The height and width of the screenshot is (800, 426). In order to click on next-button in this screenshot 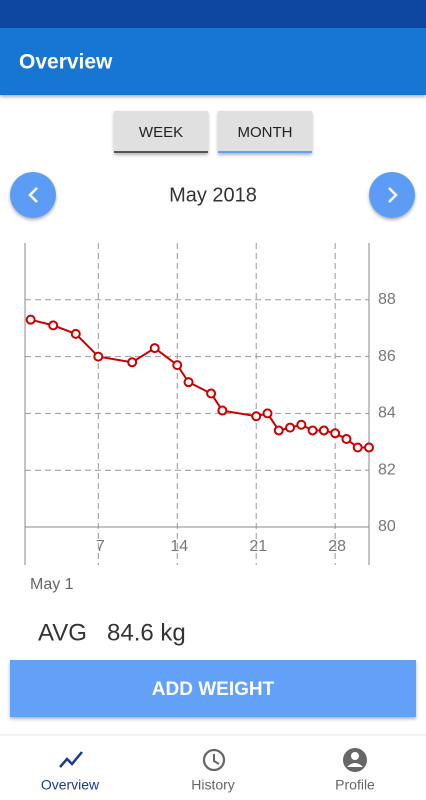, I will do `click(392, 195)`.